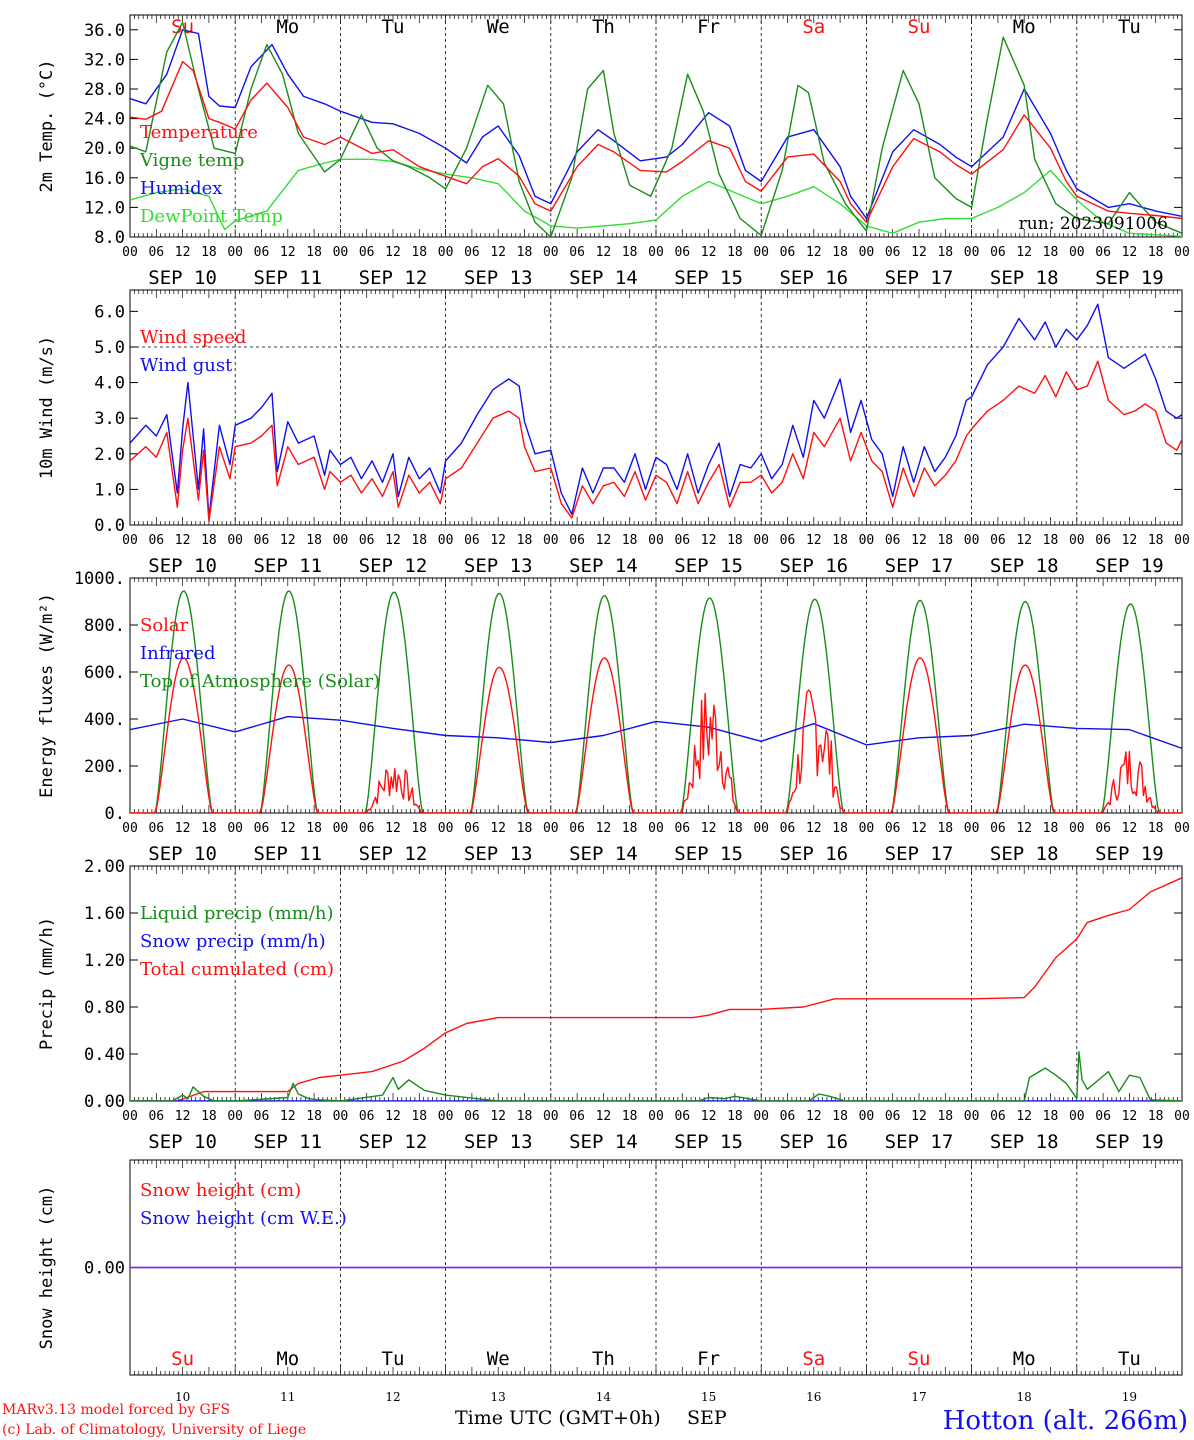 The height and width of the screenshot is (1440, 1194). Describe the element at coordinates (708, 1359) in the screenshot. I see `weekday-label: Fr` at that location.